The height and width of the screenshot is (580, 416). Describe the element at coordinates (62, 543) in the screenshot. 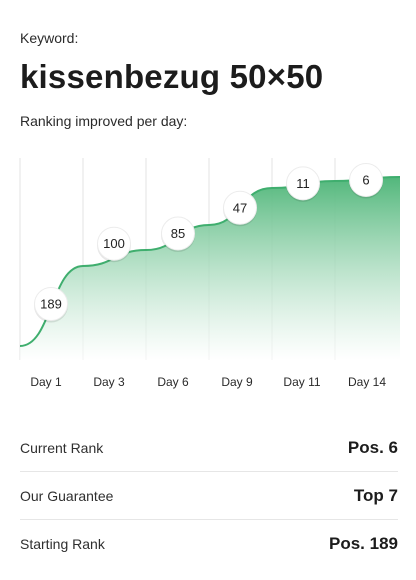

I see `stat-label: Starting Rank` at that location.